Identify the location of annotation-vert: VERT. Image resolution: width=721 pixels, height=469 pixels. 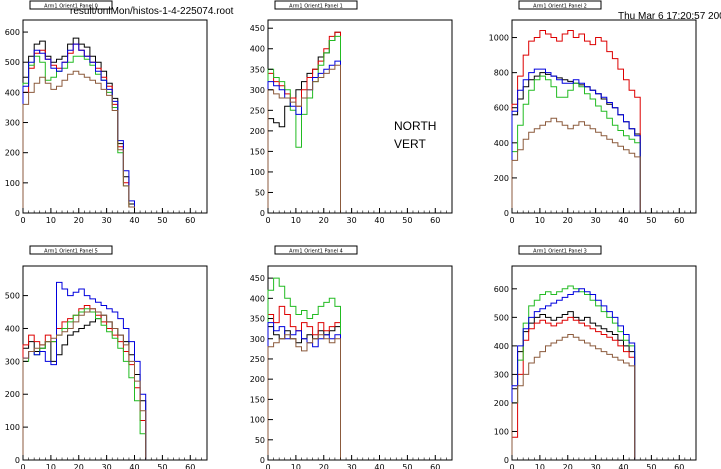
(410, 144).